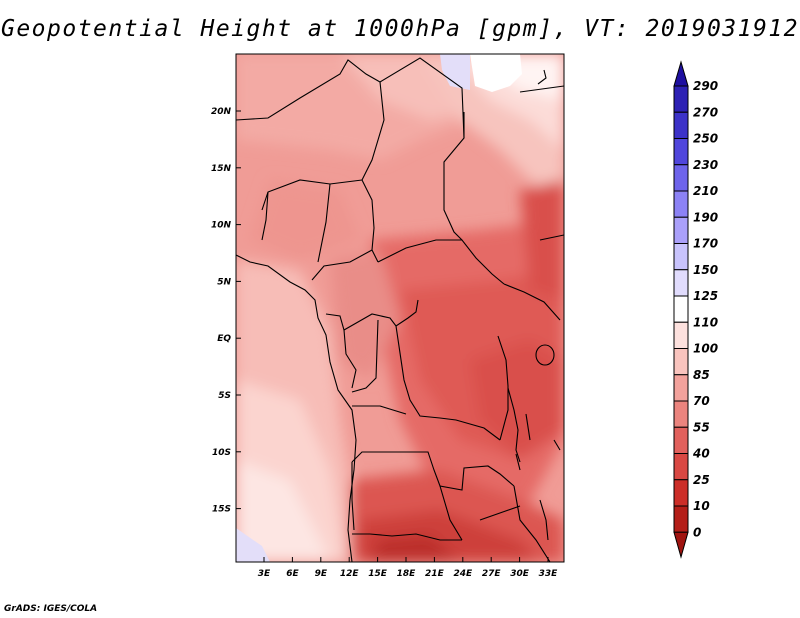  What do you see at coordinates (520, 574) in the screenshot?
I see `lon-tick-label: 30E` at bounding box center [520, 574].